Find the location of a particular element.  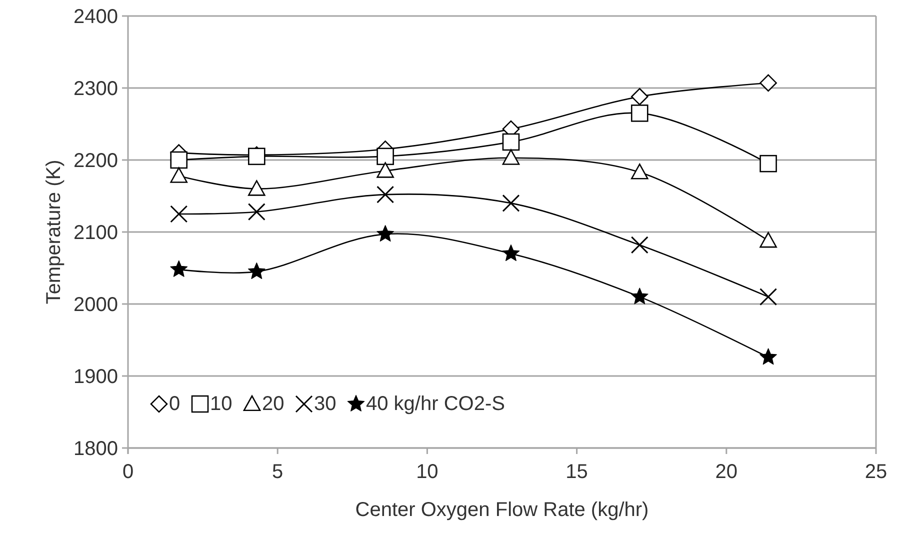

x-tick-label: 25 is located at coordinates (876, 472).